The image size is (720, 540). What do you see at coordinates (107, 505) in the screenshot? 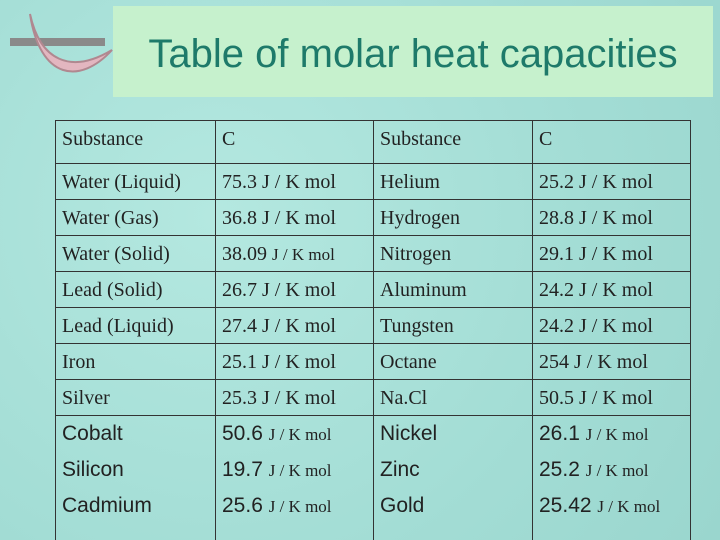
I see `table-cell: Cadmium` at bounding box center [107, 505].